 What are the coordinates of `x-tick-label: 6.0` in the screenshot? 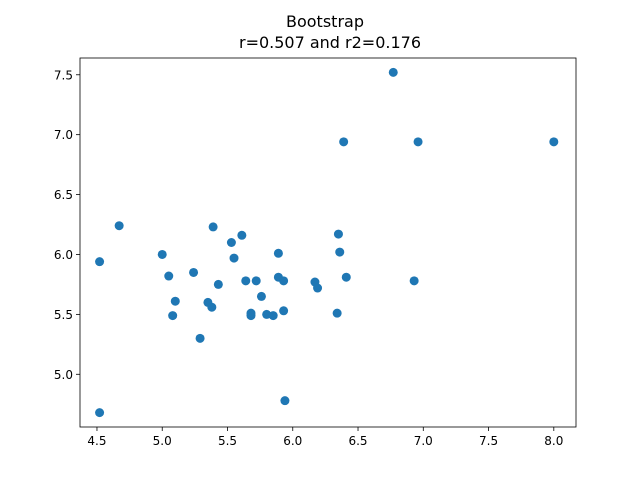 It's located at (292, 441).